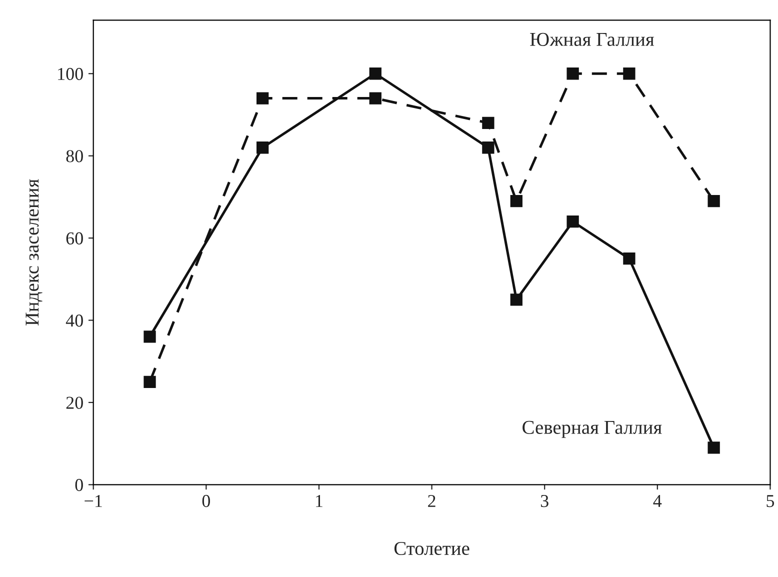 This screenshot has height=577, width=778. What do you see at coordinates (34, 252) in the screenshot?
I see `y-axis-title: Индекс заселения` at bounding box center [34, 252].